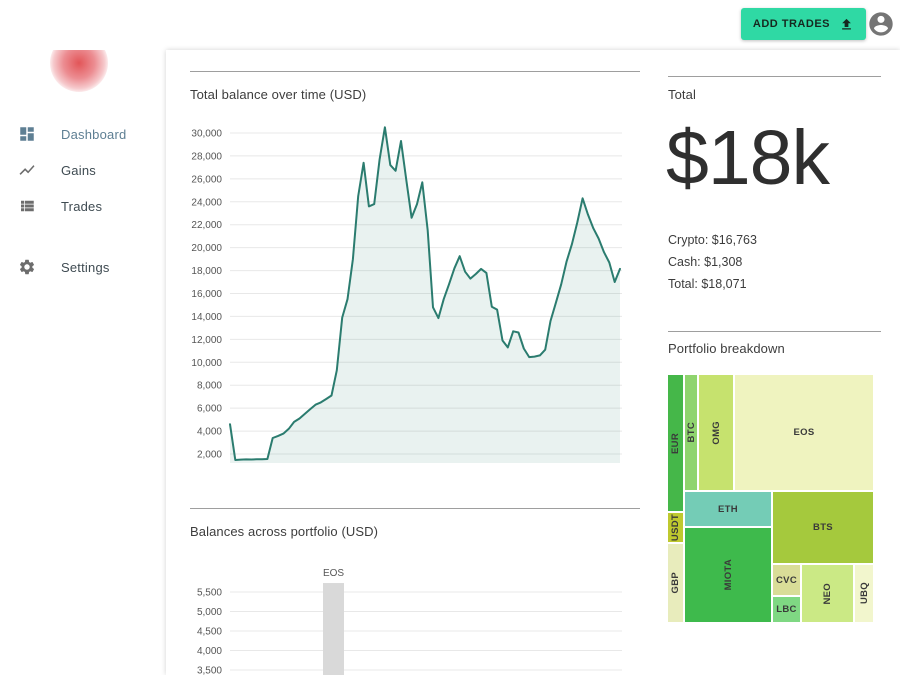 This screenshot has height=675, width=900. Describe the element at coordinates (27, 206) in the screenshot. I see `list-icon` at that location.